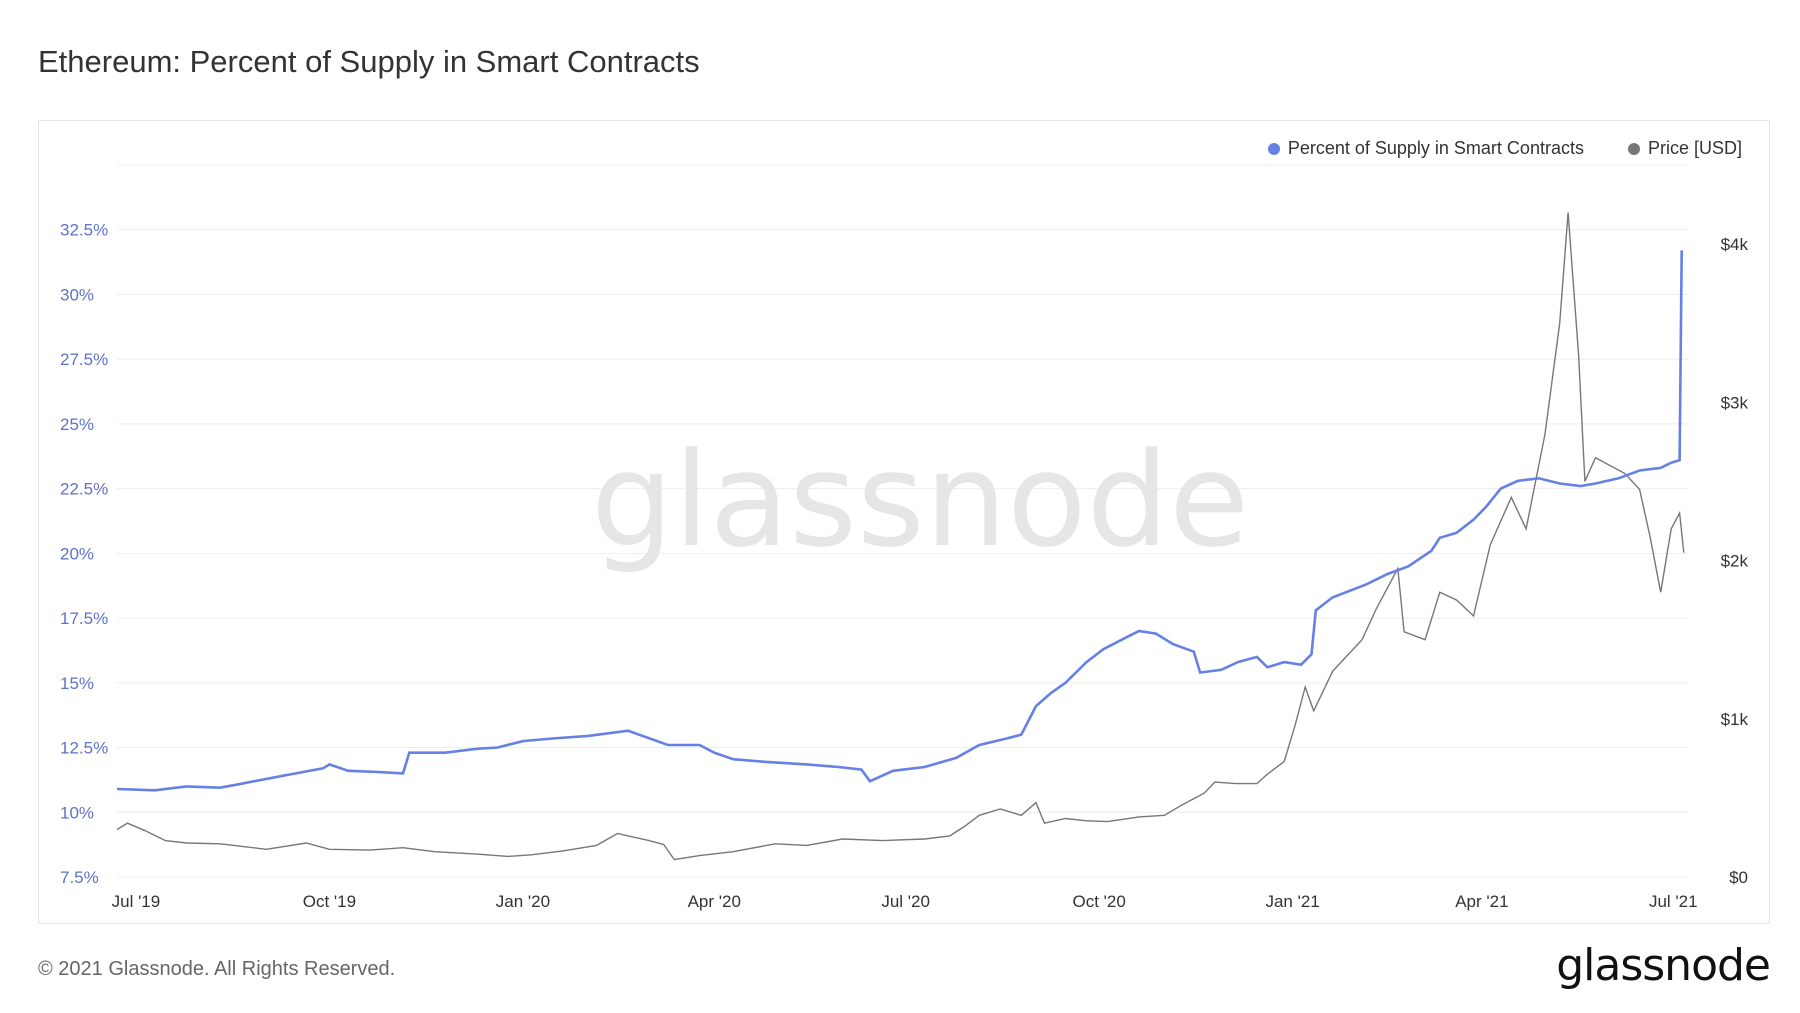 The height and width of the screenshot is (1013, 1800). Describe the element at coordinates (217, 969) in the screenshot. I see `copyright-footer: © 2021 Glassnode. All Rights Reserved.` at that location.